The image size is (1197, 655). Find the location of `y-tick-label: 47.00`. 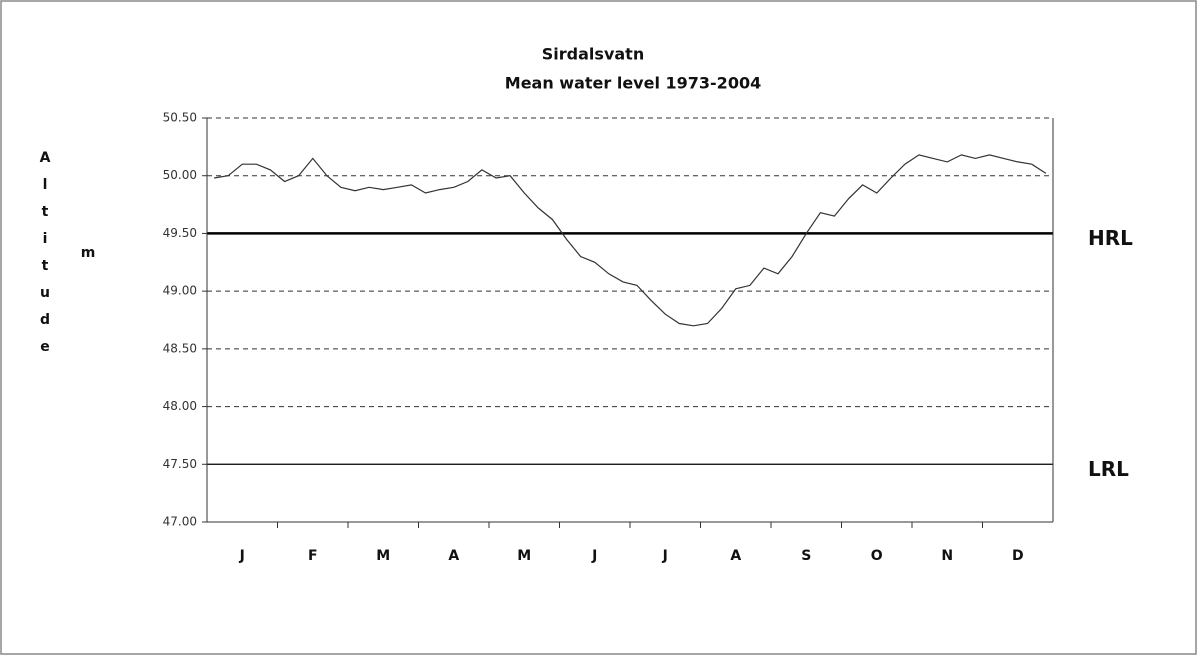

y-tick-label: 47.00 is located at coordinates (180, 522).